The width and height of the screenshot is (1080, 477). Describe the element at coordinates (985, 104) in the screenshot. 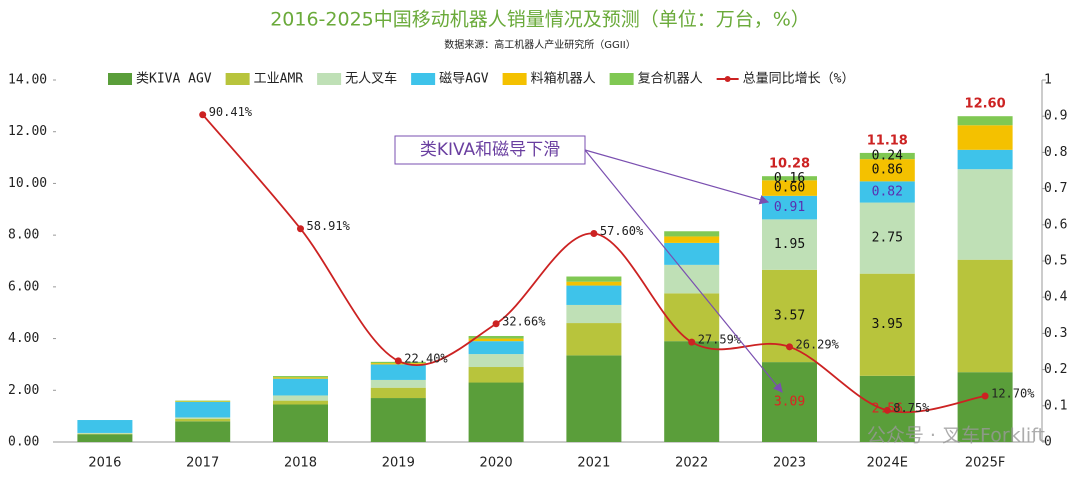

I see `total-label: 12.60` at that location.